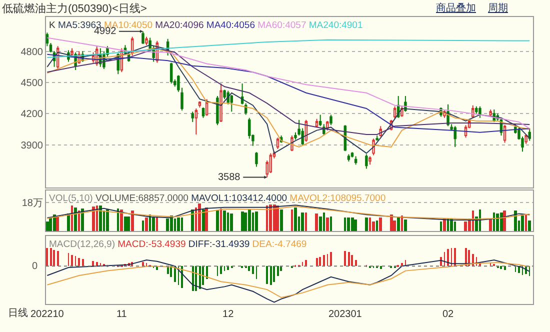  I want to click on text: MA60:4057, so click(282, 25).